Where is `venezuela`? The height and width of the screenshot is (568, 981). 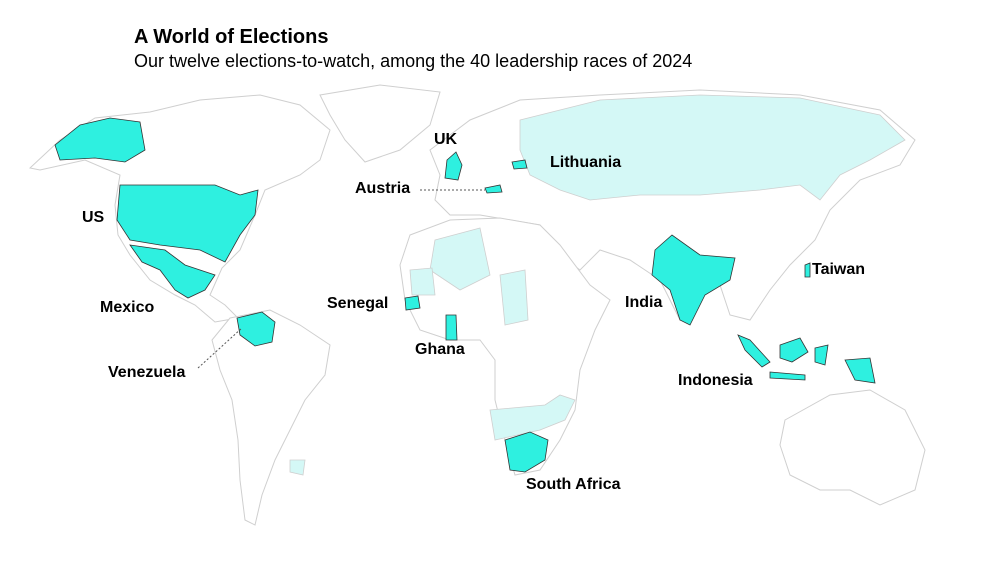
venezuela is located at coordinates (256, 329).